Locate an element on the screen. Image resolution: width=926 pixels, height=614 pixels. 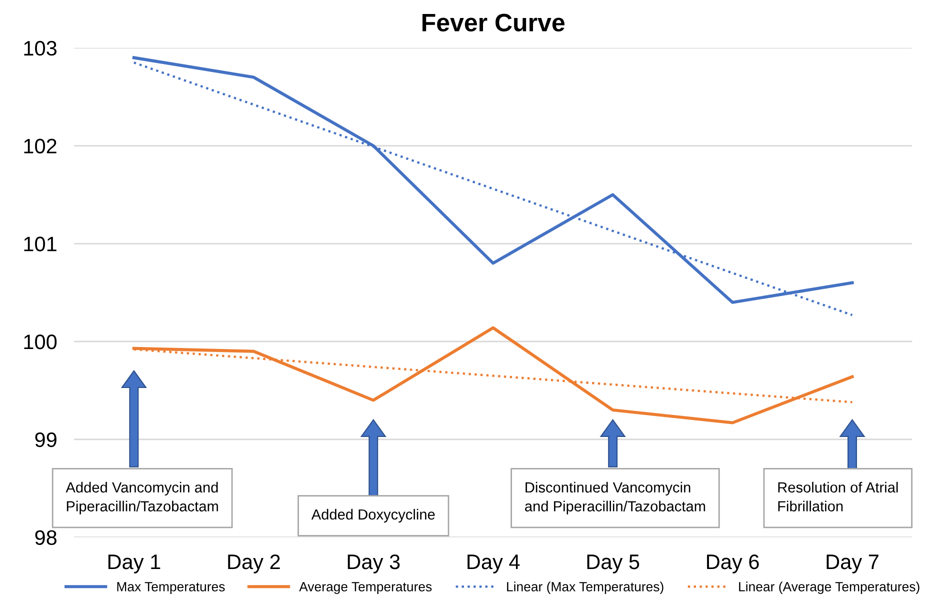
x-tick-label: Day 5 is located at coordinates (613, 564).